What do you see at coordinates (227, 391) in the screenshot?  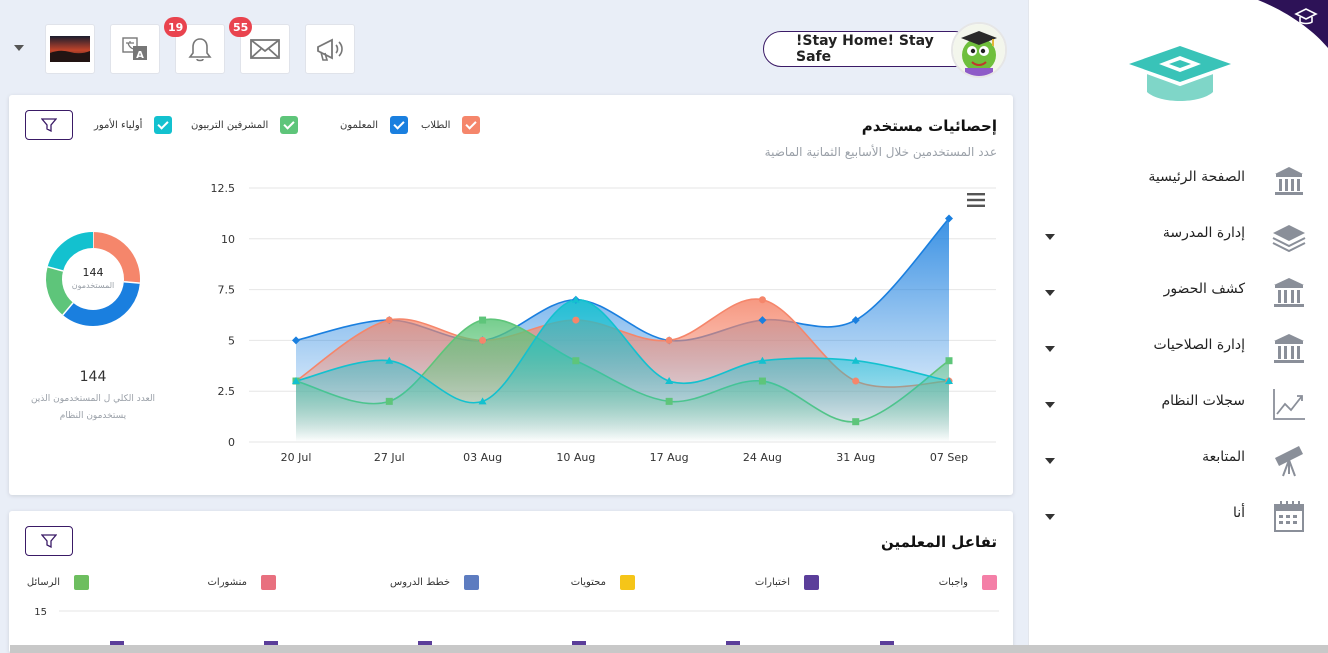 I see `y-tick-label: 2.5` at bounding box center [227, 391].